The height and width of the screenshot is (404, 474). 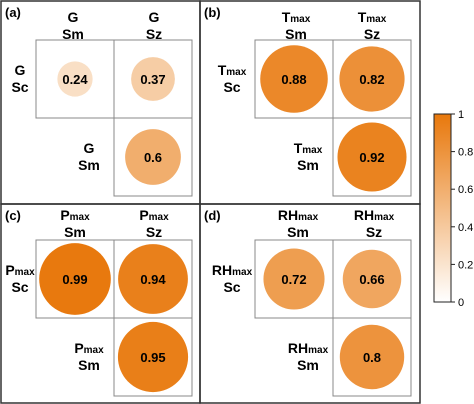 I want to click on col-label-a-0-name: G, so click(x=73, y=17).